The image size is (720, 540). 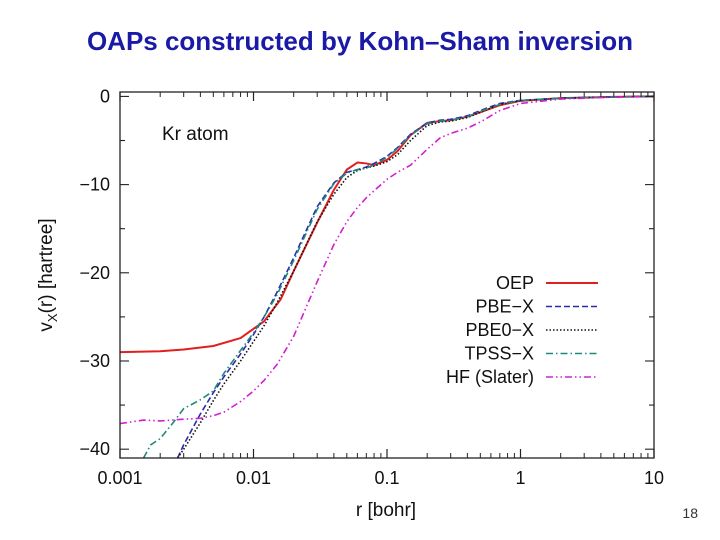 I want to click on kr-atom-annotation: Kr atom, so click(x=195, y=134).